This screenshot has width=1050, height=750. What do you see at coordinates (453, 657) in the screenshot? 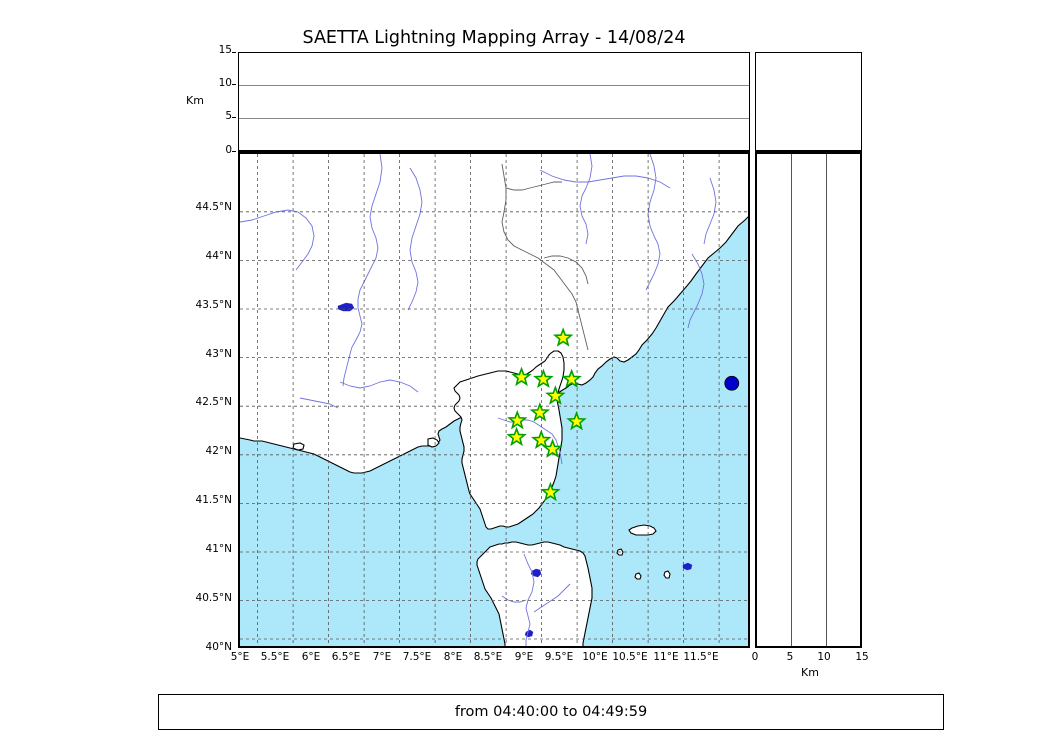
I see `map-xtick-8E: 8°E` at bounding box center [453, 657].